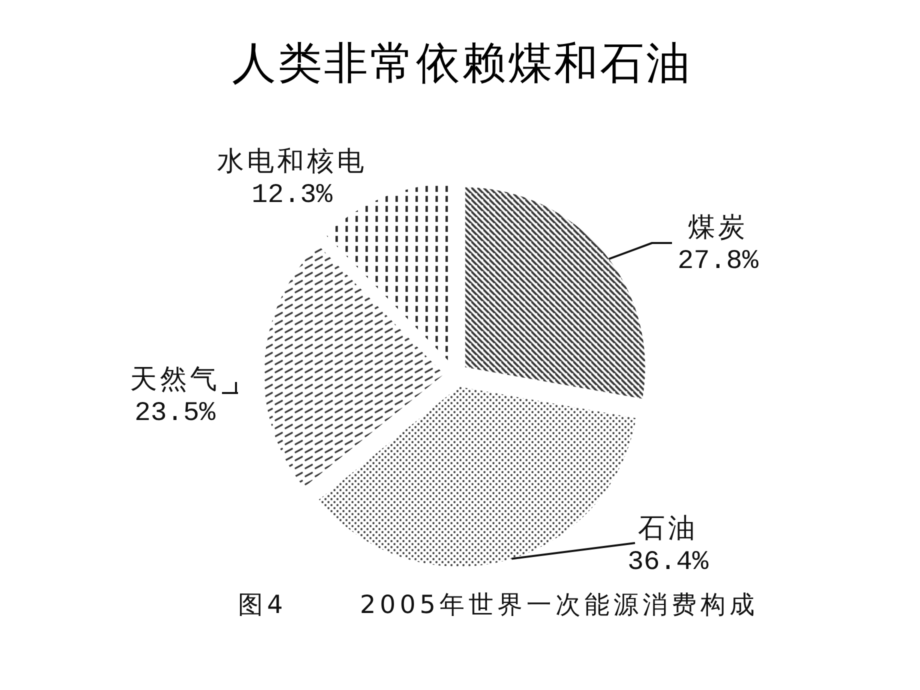 The width and height of the screenshot is (920, 690). I want to click on text: 2005年世界一次能源消费构成, so click(559, 604).